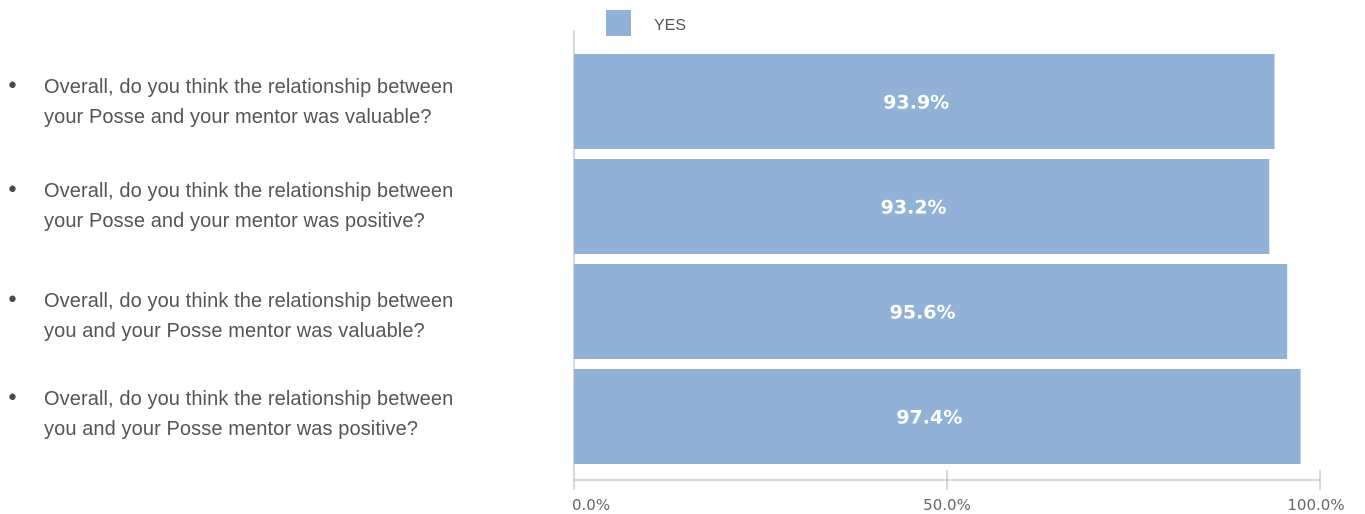 This screenshot has height=514, width=1365. Describe the element at coordinates (929, 418) in the screenshot. I see `bar-value-label: 97.4%` at that location.